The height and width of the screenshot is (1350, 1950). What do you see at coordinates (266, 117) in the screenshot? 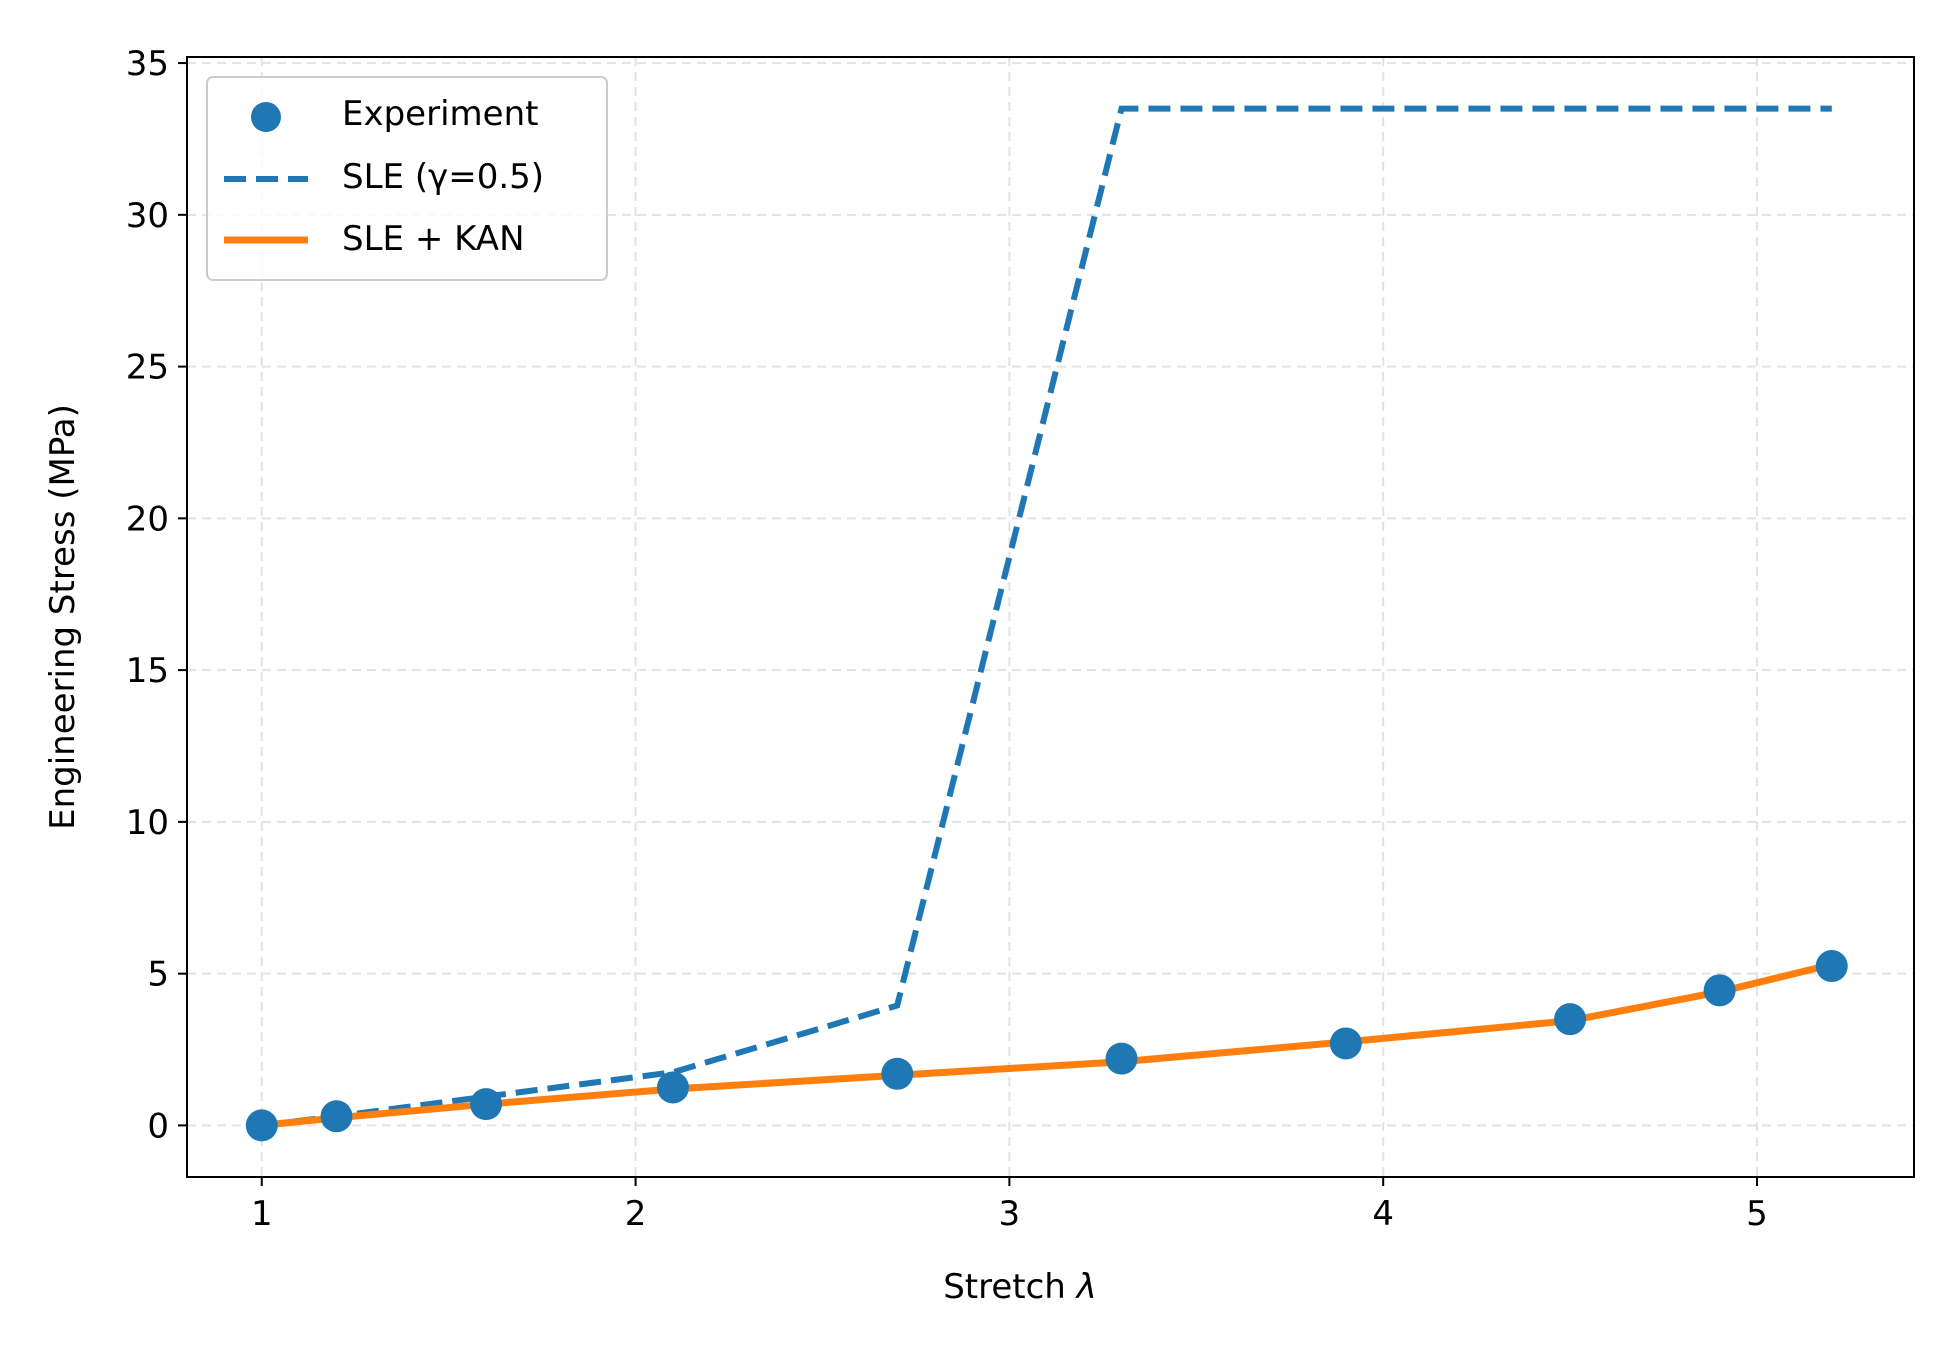
I see `legend-marker-experiment` at bounding box center [266, 117].